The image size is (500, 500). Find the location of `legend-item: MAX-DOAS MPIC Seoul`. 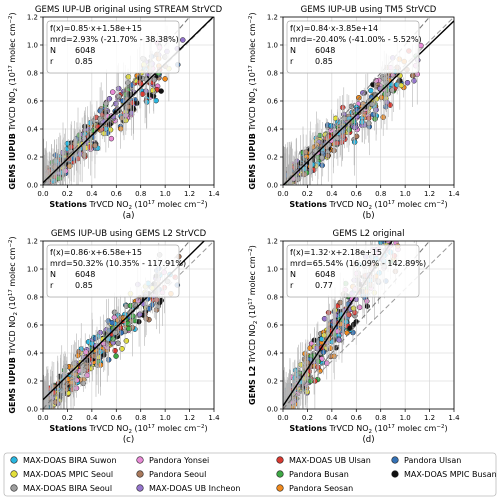

legend-item: MAX-DOAS MPIC Seoul is located at coordinates (61, 474).